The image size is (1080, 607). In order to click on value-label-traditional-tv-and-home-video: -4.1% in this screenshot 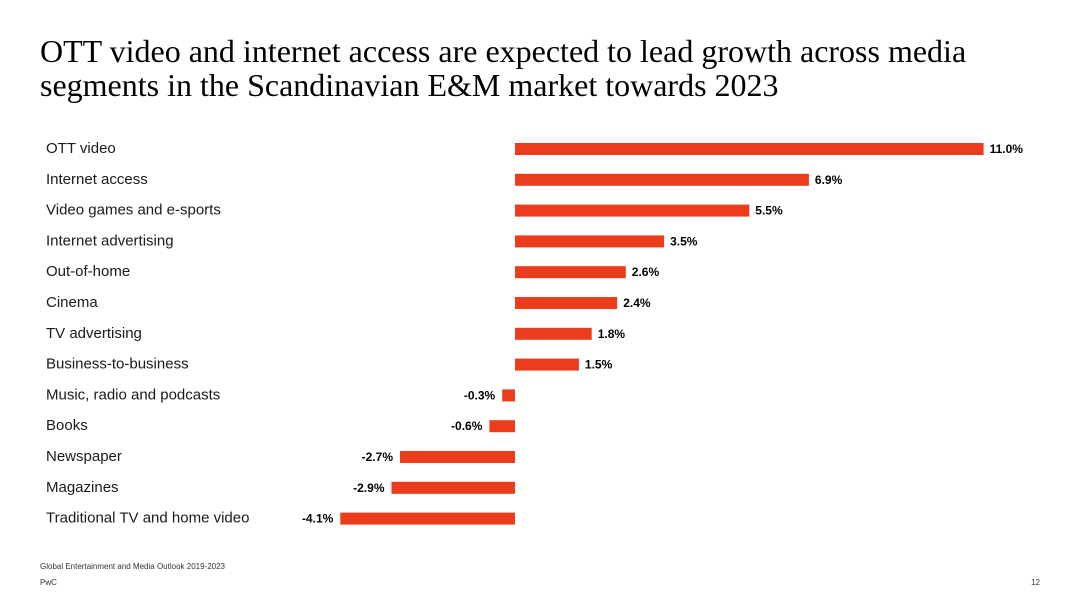, I will do `click(318, 519)`.